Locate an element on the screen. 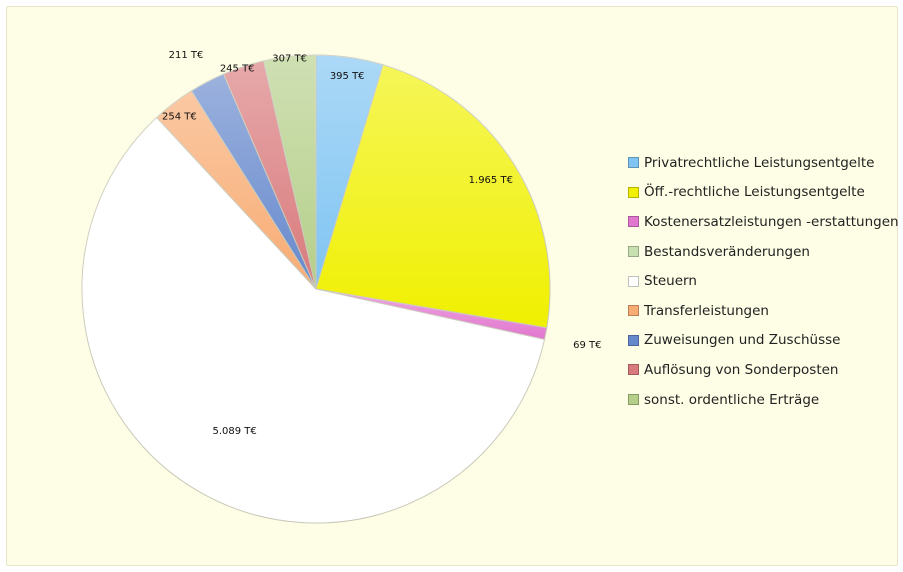 The height and width of the screenshot is (572, 903). legend-item-8: Auflösung von Sonderposten is located at coordinates (763, 370).